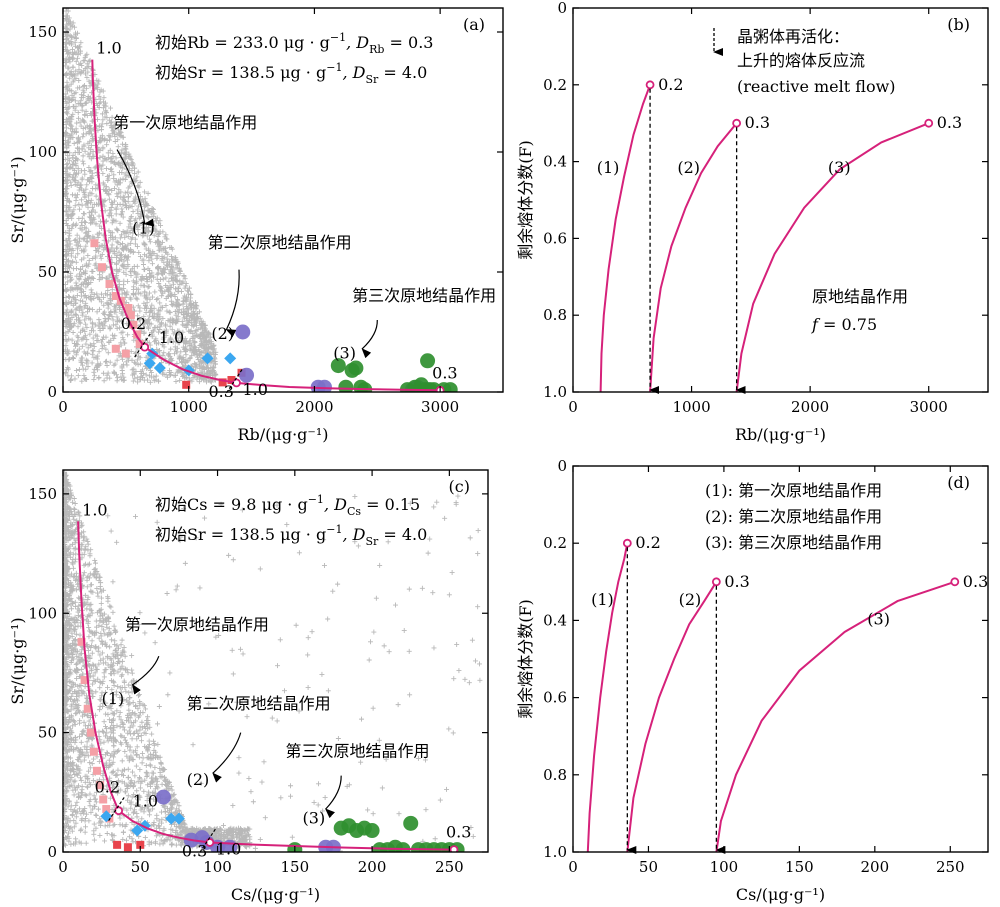 This screenshot has width=1000, height=907. Describe the element at coordinates (525, 200) in the screenshot. I see `y-axis-label: 剩余熔体分数(F)` at that location.